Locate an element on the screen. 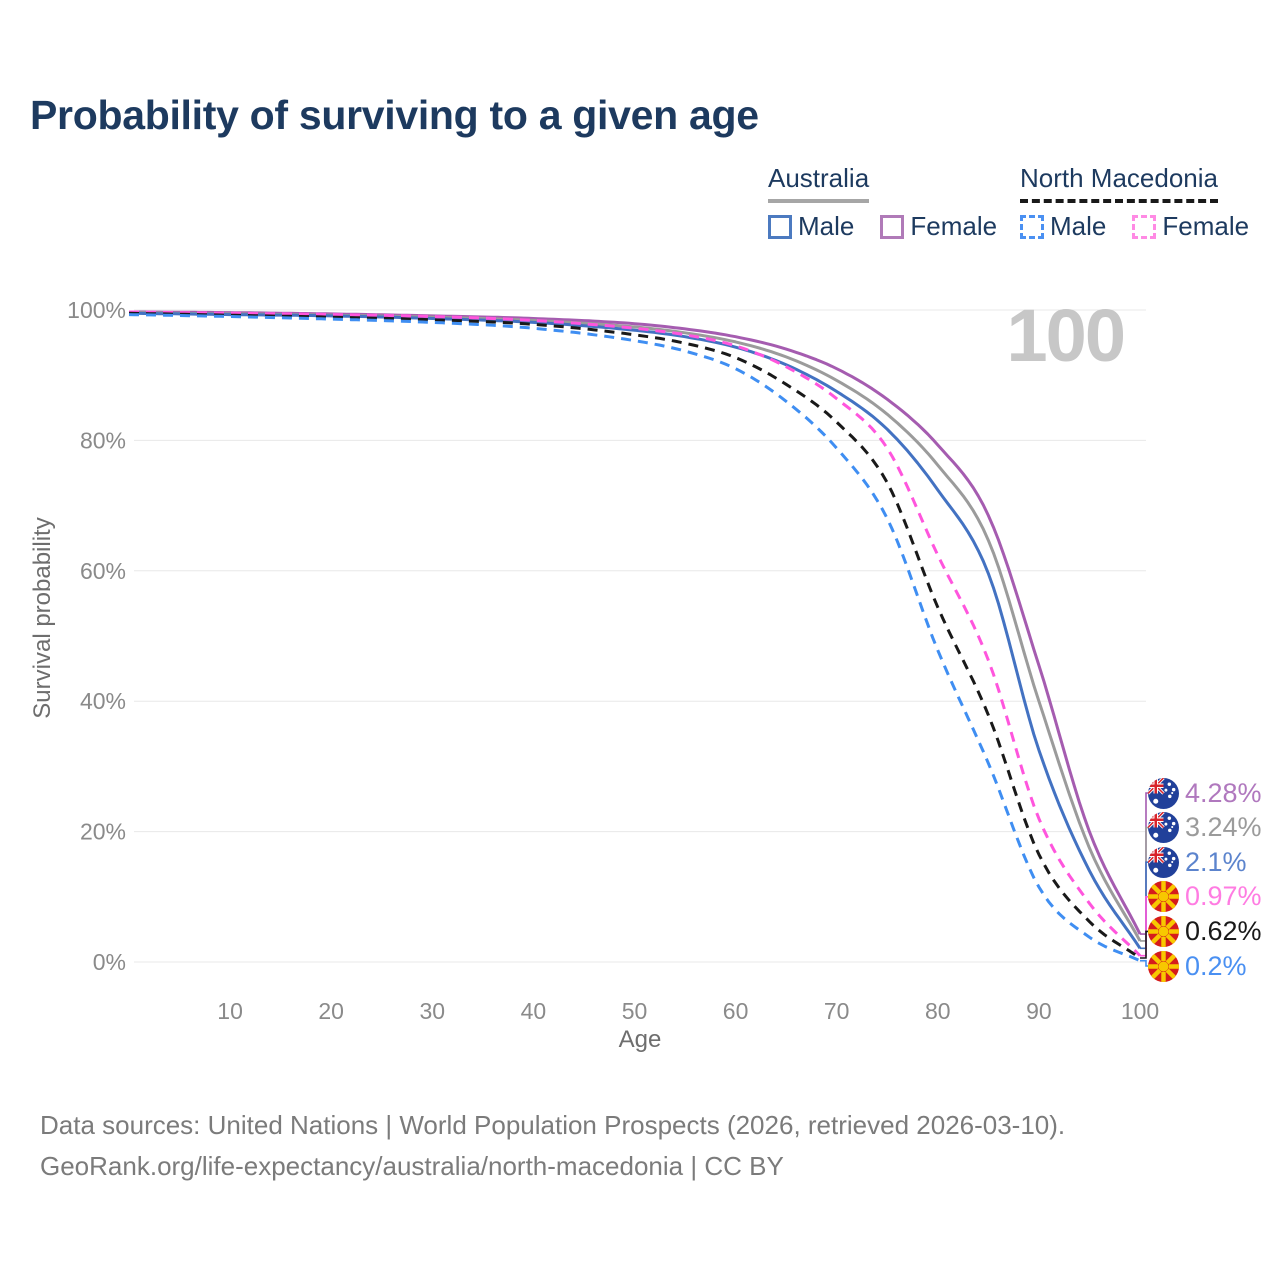 The height and width of the screenshot is (1280, 1280). legend-country-australia: Australia is located at coordinates (819, 183).